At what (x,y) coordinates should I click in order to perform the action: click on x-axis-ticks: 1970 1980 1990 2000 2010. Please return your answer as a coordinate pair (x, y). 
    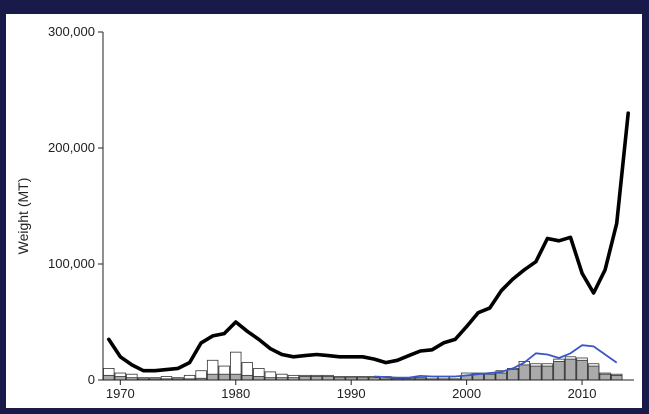
    Looking at the image, I should click on (351, 390).